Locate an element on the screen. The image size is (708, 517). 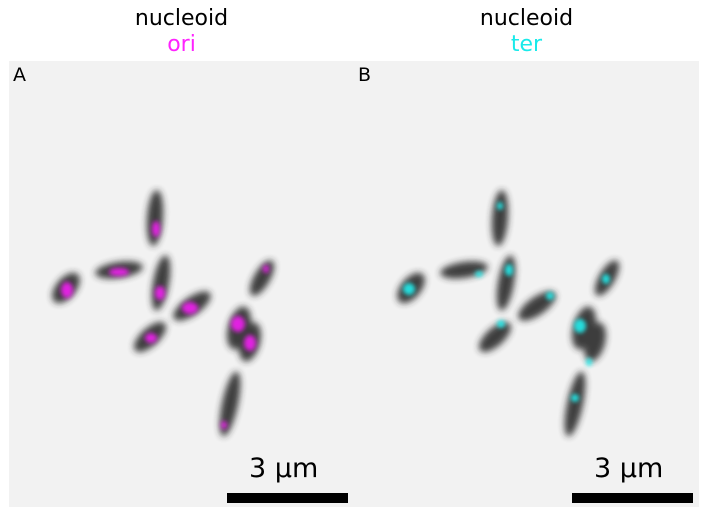
panel-b-scale-label: 3 µm is located at coordinates (629, 468).